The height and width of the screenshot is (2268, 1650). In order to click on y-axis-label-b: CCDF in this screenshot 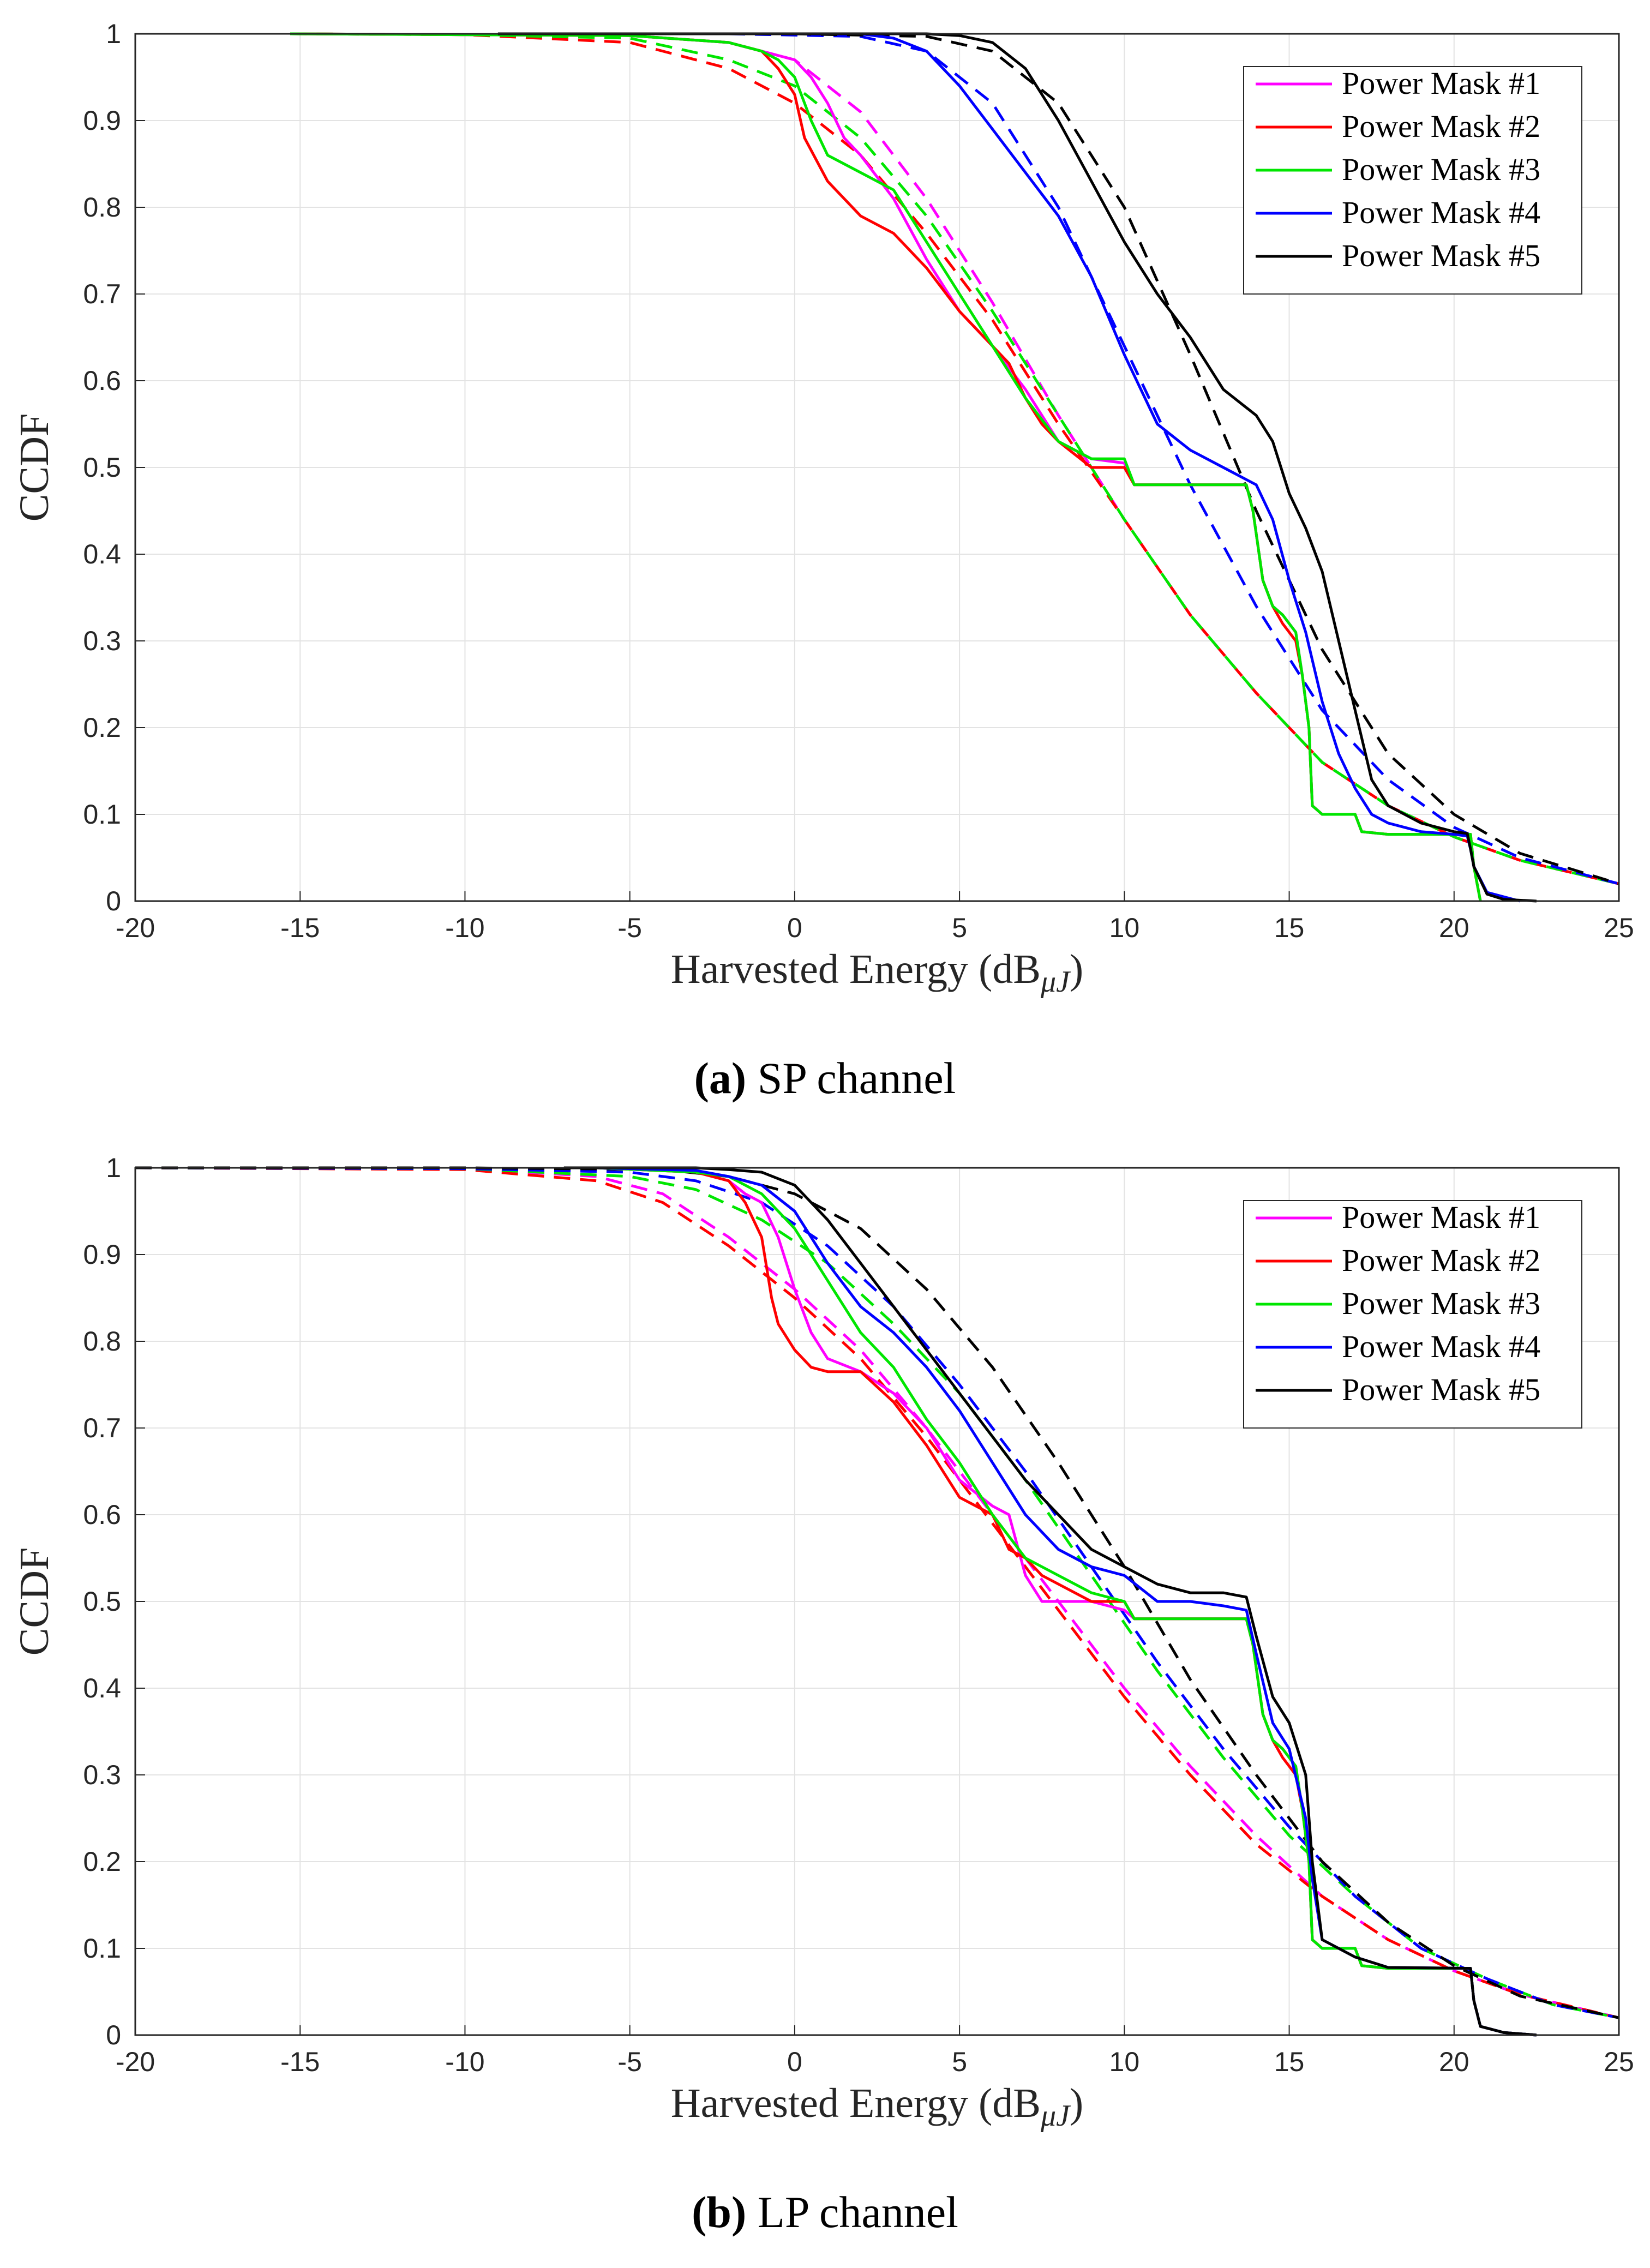, I will do `click(34, 1601)`.